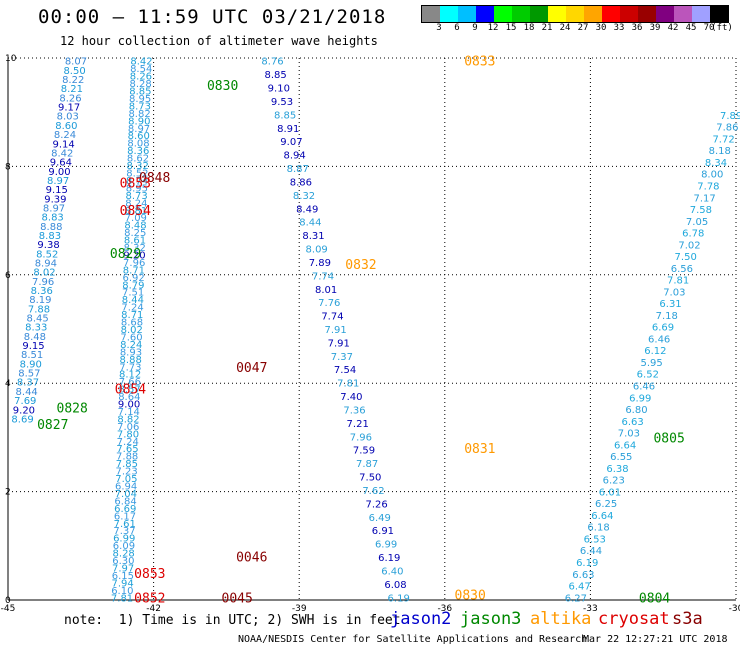 Image resolution: width=740 pixels, height=650 pixels. Describe the element at coordinates (670, 304) in the screenshot. I see `wave-height-value: 6.31` at that location.